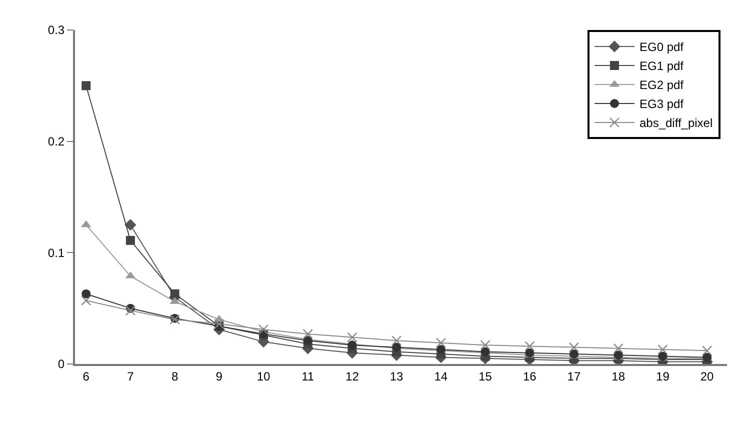  I want to click on x-tick-label: 20, so click(707, 376).